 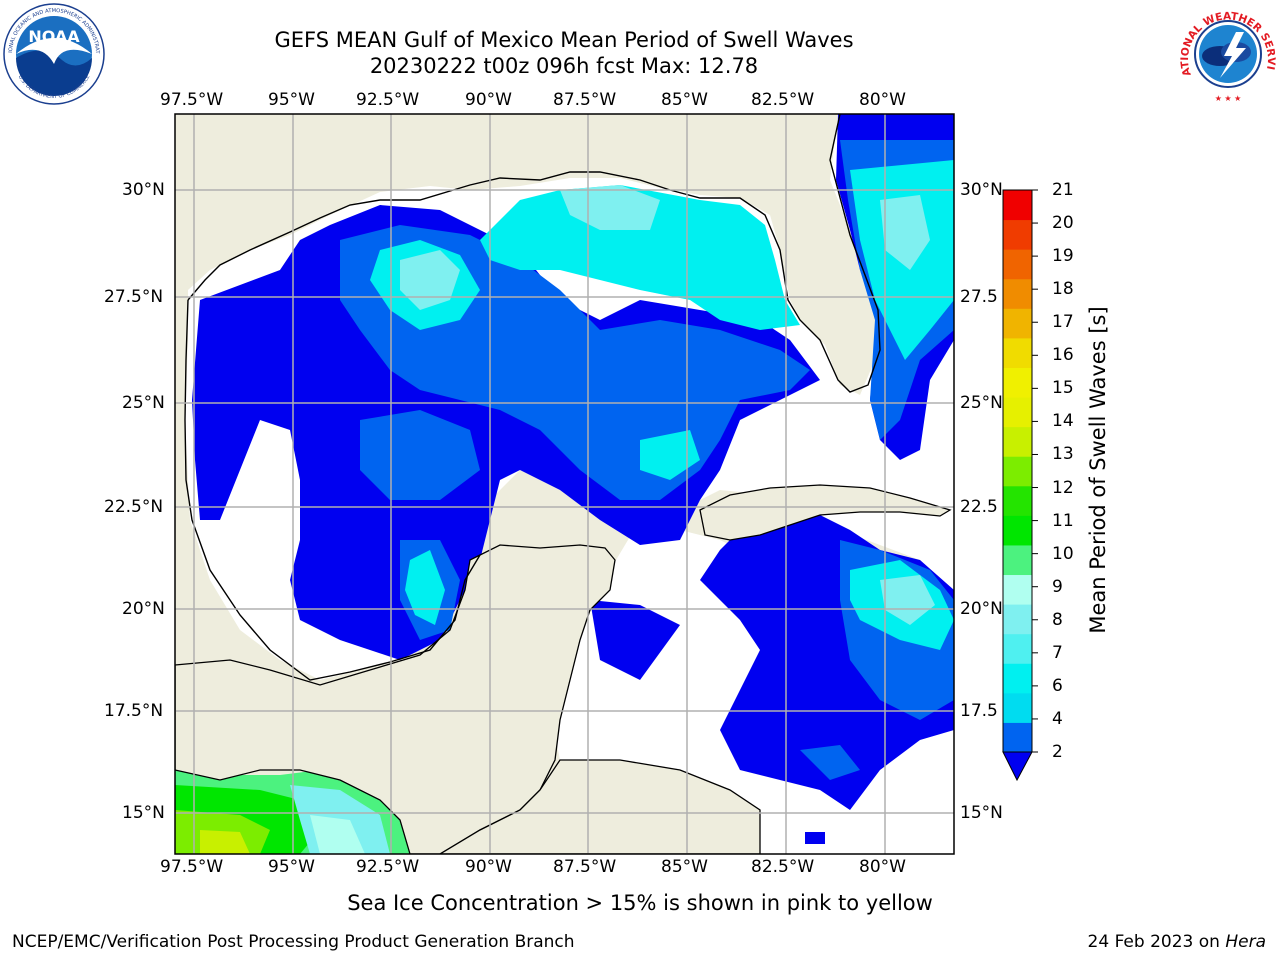 What do you see at coordinates (1245, 942) in the screenshot?
I see `footer-host: Hera` at bounding box center [1245, 942].